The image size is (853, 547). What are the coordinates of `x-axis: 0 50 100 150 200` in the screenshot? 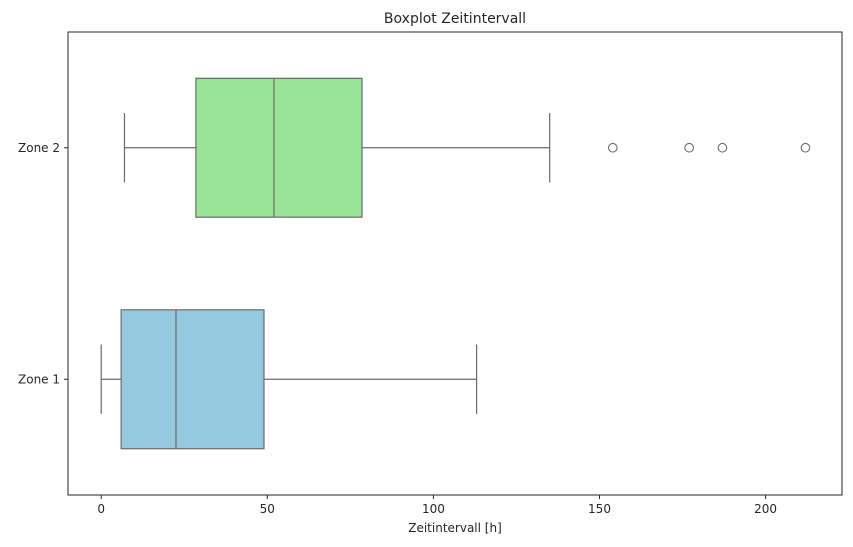 It's located at (437, 505).